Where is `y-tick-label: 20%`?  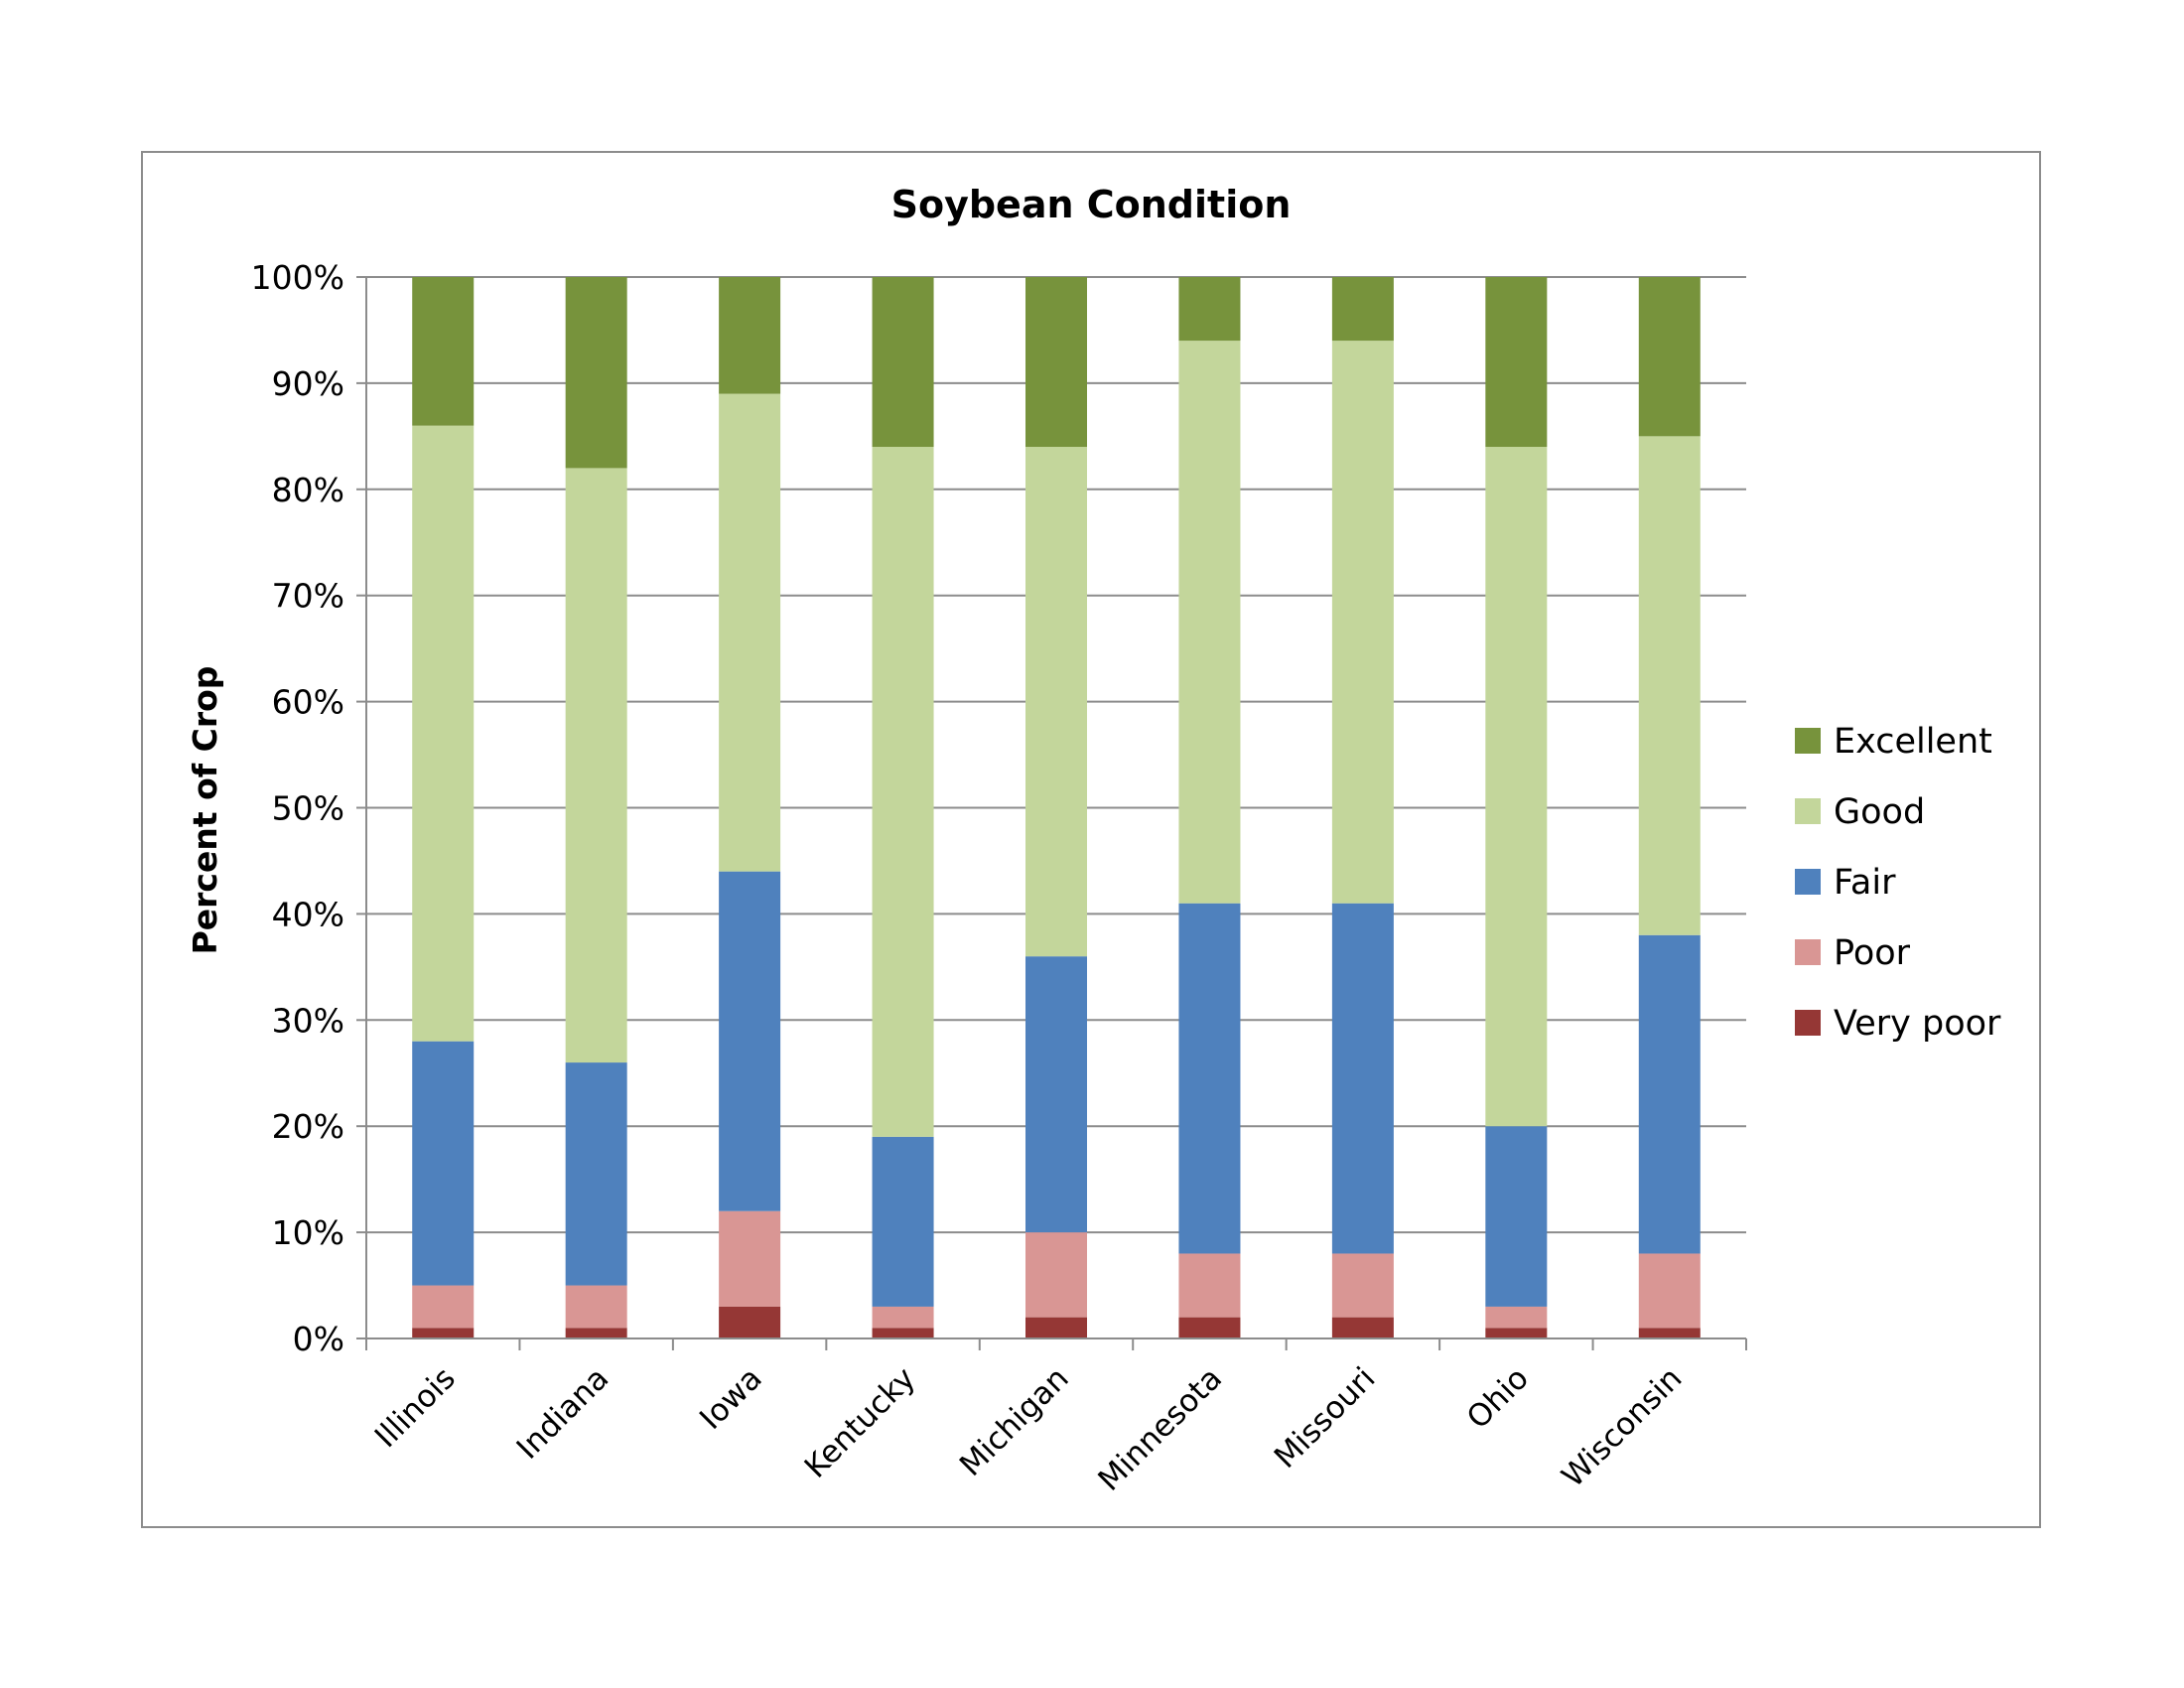 y-tick-label: 20% is located at coordinates (308, 1126).